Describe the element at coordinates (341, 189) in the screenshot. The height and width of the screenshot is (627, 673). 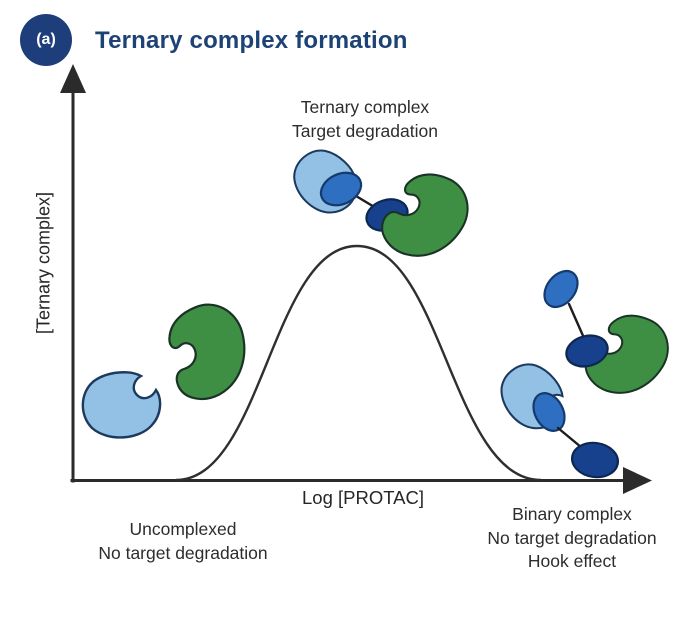
I see `protac-warhead-ligand` at that location.